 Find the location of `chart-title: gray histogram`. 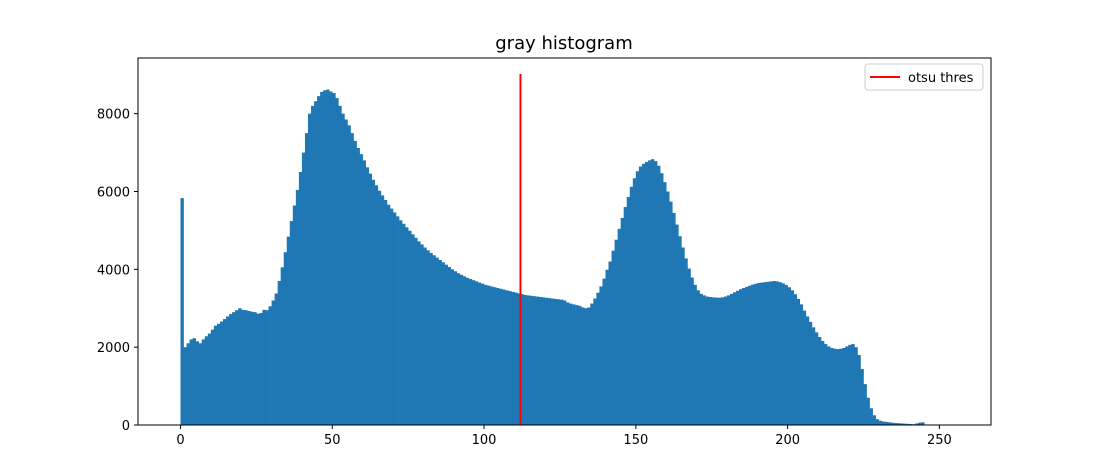

chart-title: gray histogram is located at coordinates (563, 43).